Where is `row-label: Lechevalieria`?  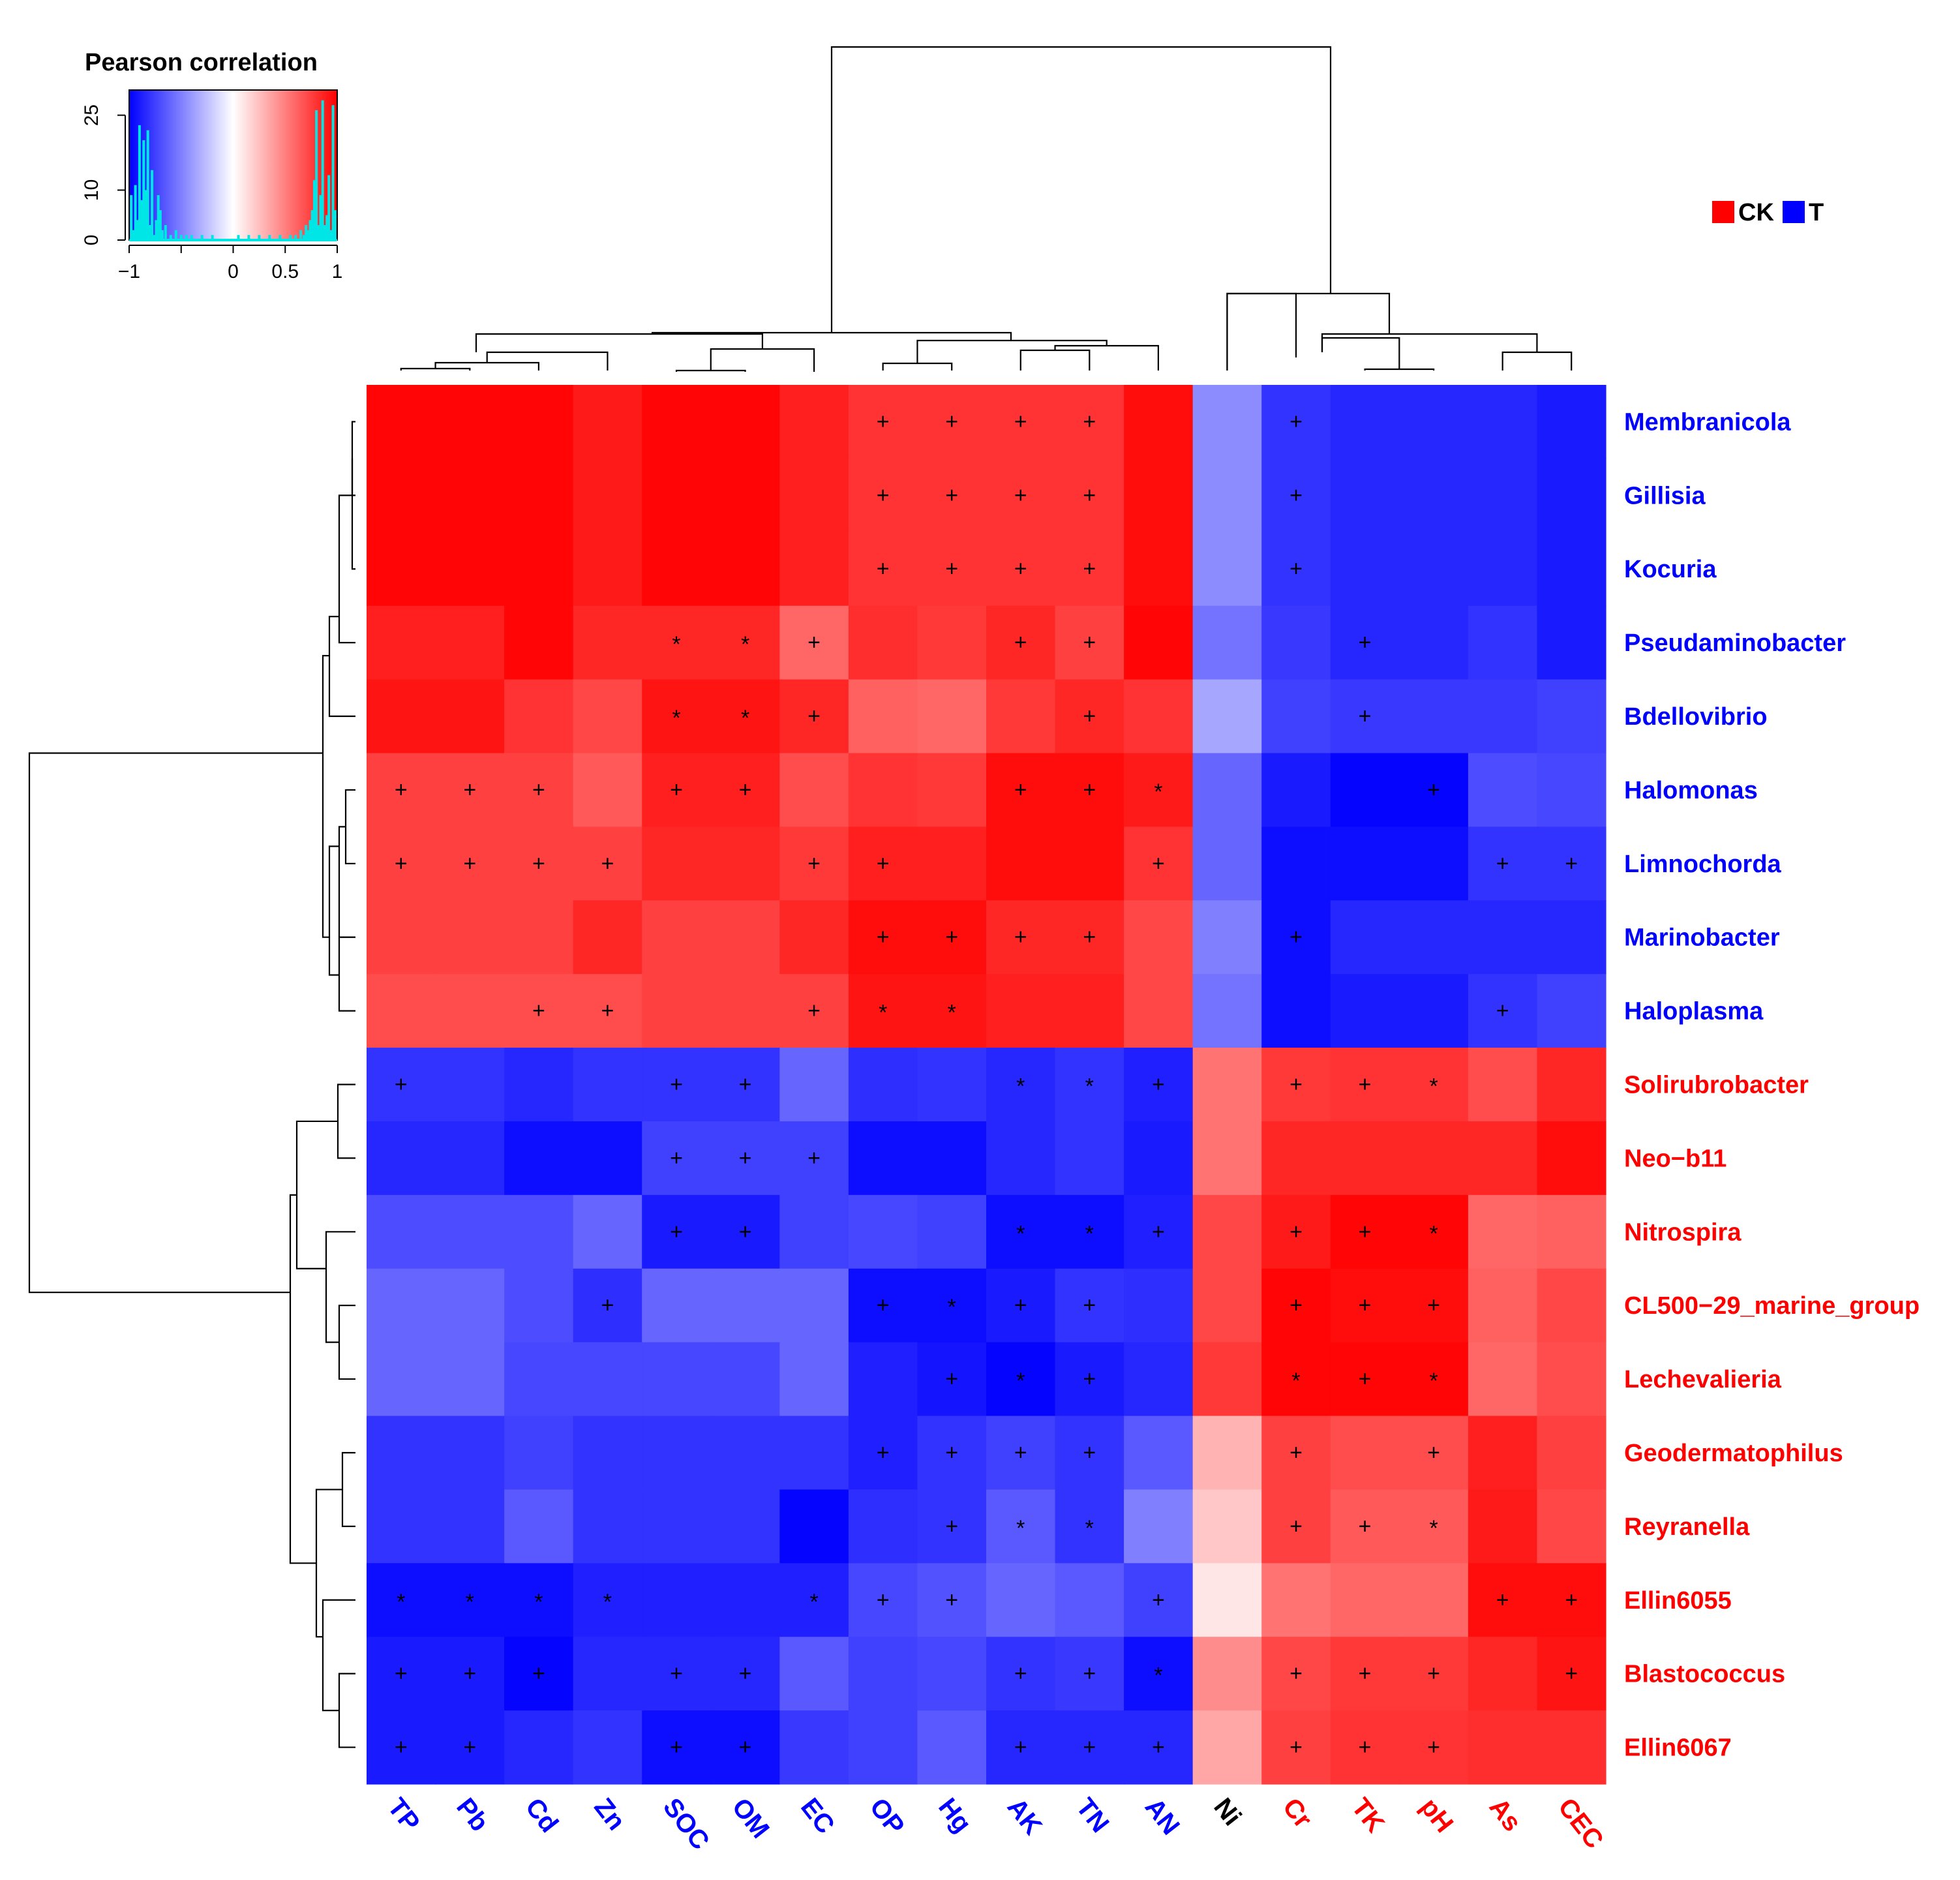
row-label: Lechevalieria is located at coordinates (1703, 1380).